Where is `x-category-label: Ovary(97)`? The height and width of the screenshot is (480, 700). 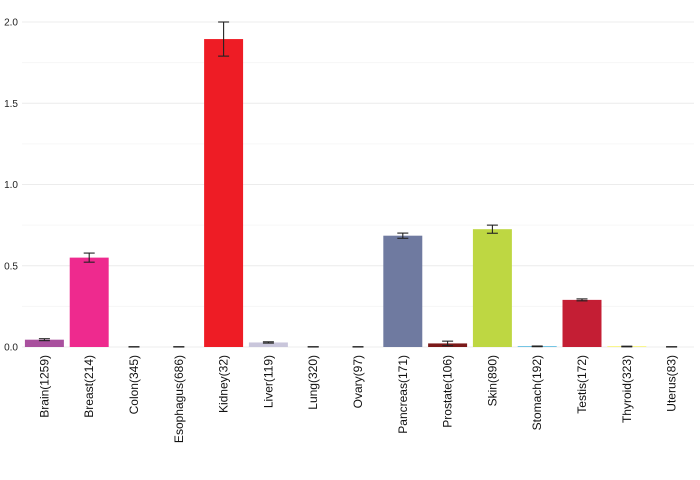 x-category-label: Ovary(97) is located at coordinates (358, 381).